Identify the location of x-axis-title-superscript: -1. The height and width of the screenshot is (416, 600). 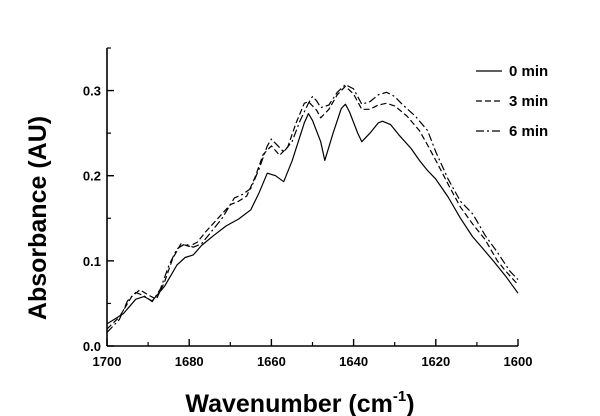
(399, 396).